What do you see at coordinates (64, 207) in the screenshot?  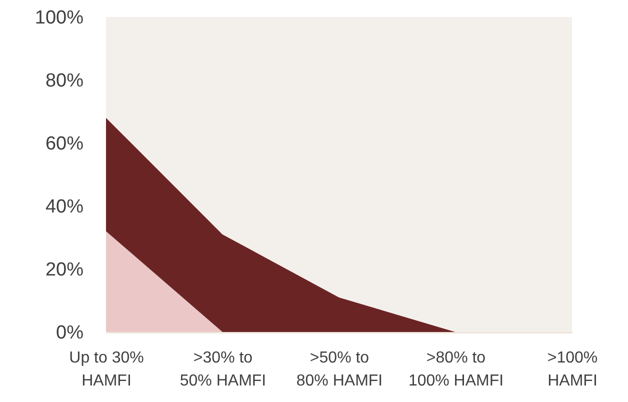 I see `y-tick-label: 40%` at bounding box center [64, 207].